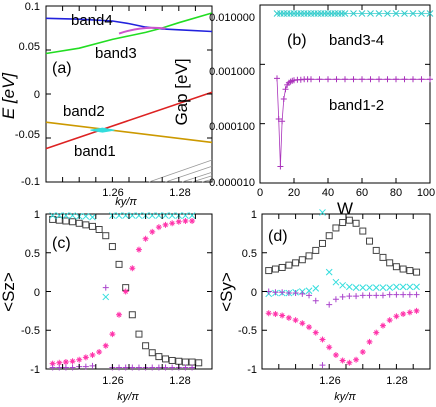 The image size is (436, 407). I want to click on panel-c-tick-x-0: 1.26, so click(112, 381).